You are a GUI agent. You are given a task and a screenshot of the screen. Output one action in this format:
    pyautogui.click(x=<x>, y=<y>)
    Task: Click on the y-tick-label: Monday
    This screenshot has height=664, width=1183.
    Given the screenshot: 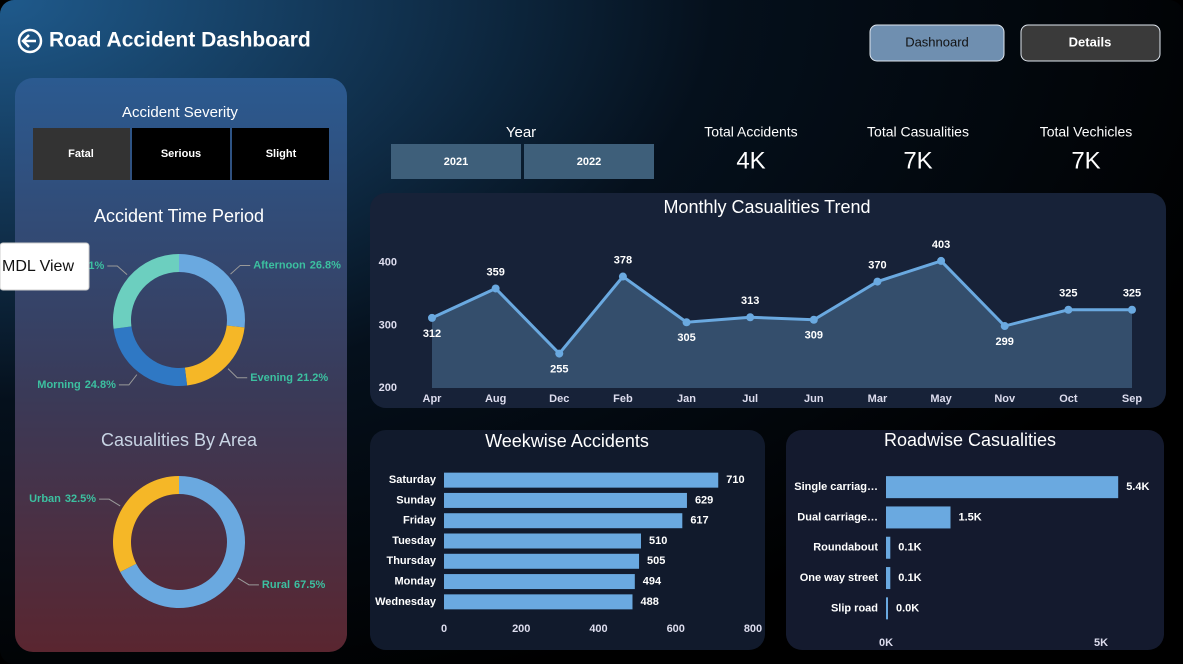 What is the action you would take?
    pyautogui.click(x=415, y=581)
    